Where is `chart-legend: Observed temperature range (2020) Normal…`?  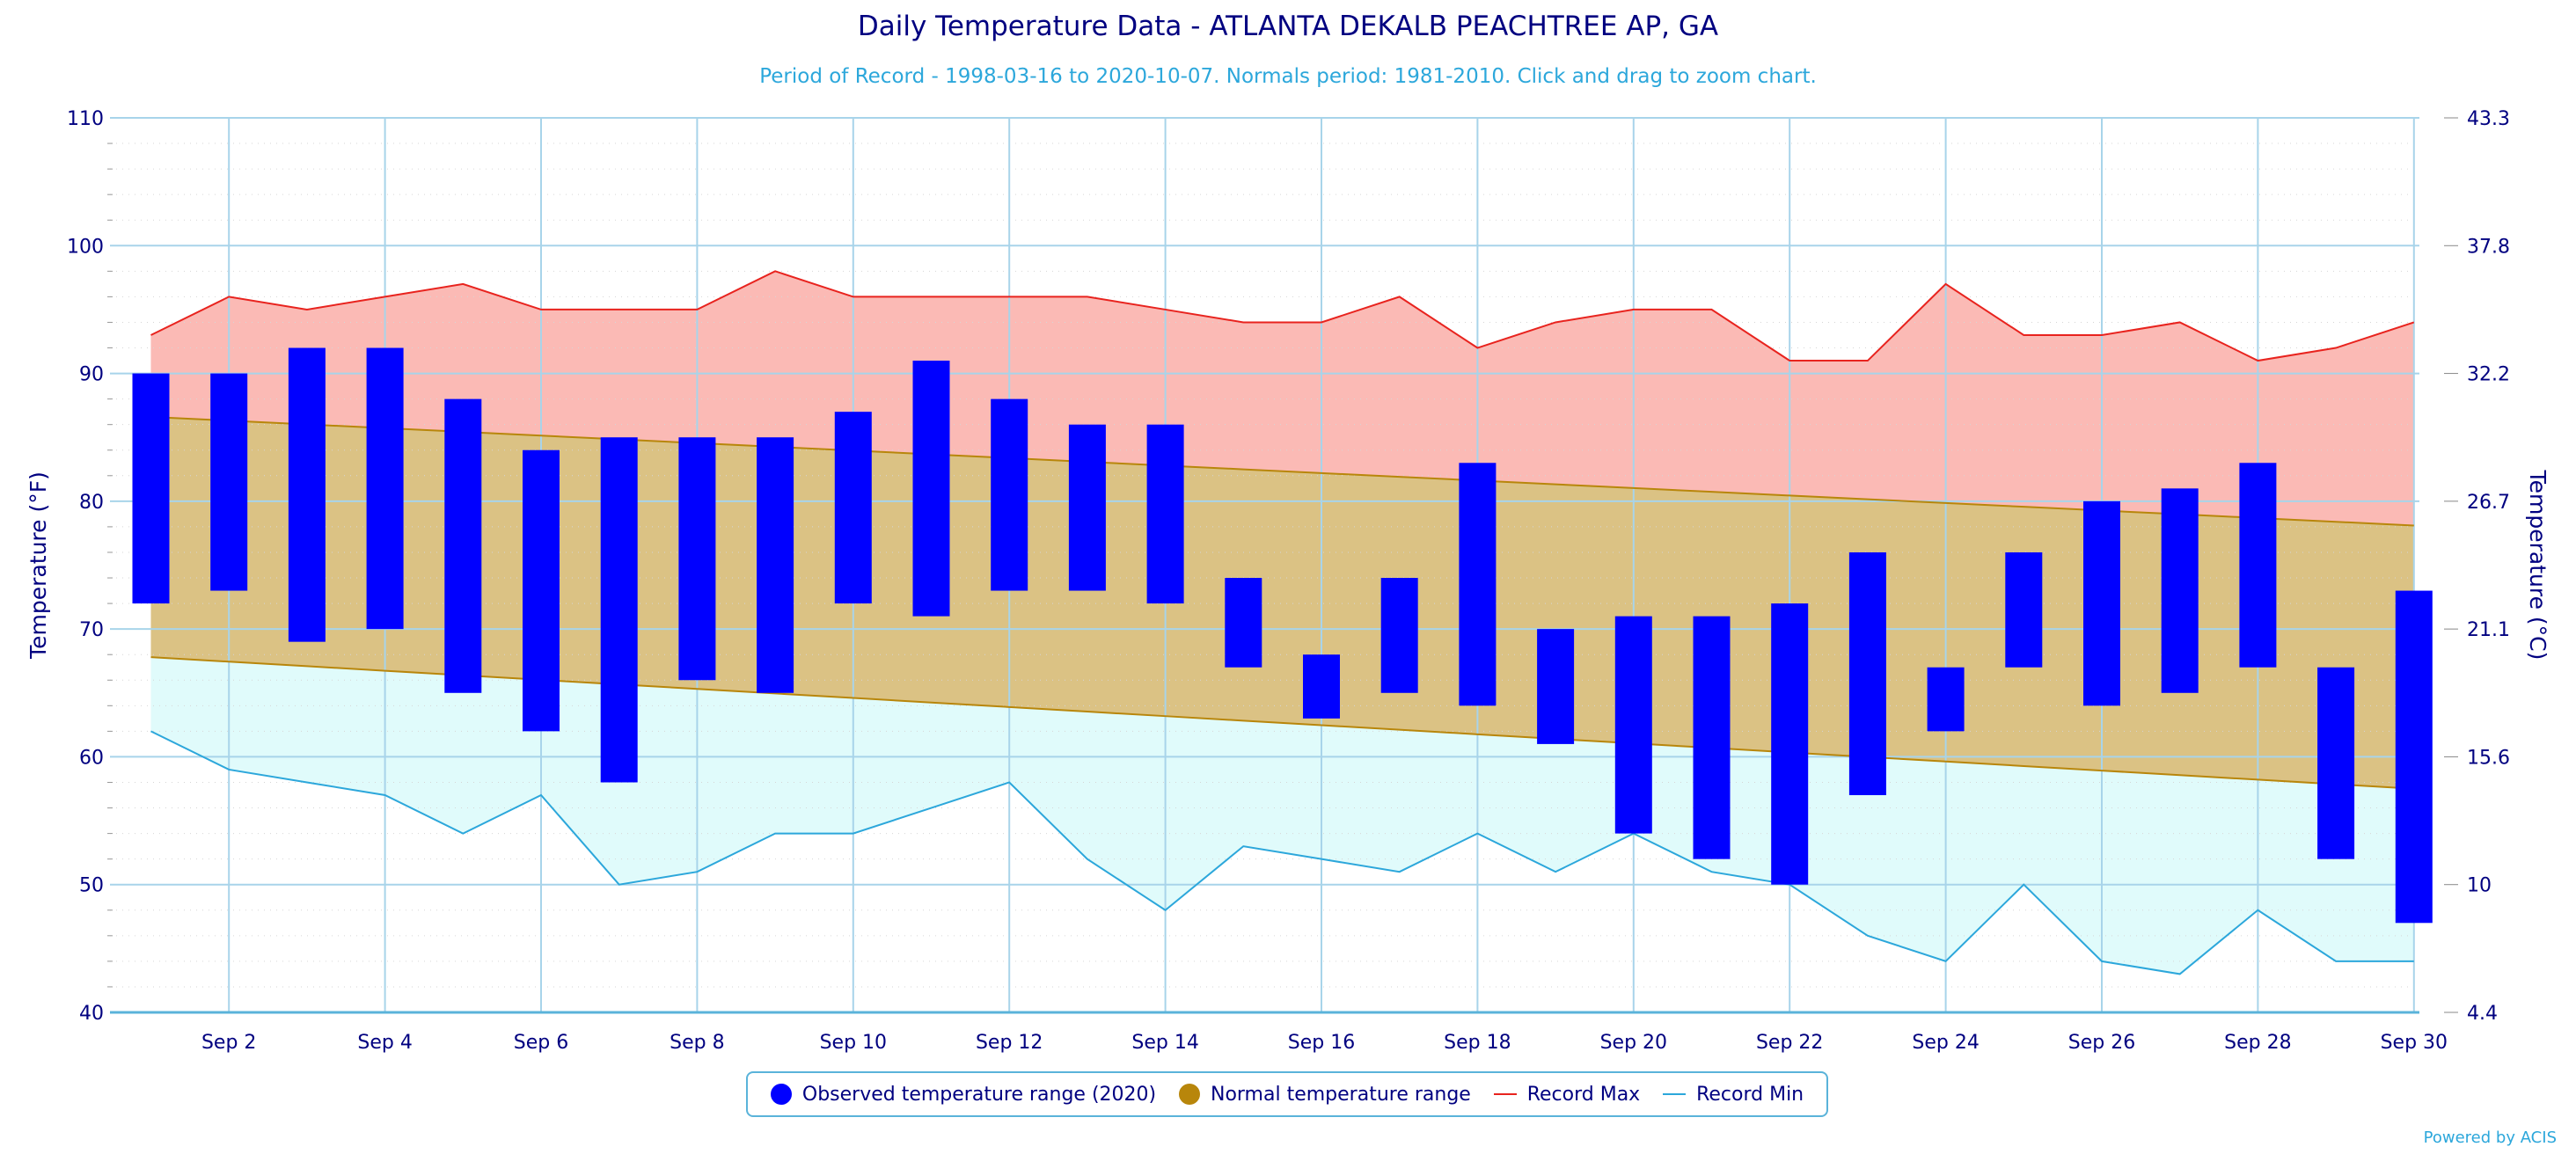
chart-legend: Observed temperature range (2020) Normal… is located at coordinates (1287, 1094).